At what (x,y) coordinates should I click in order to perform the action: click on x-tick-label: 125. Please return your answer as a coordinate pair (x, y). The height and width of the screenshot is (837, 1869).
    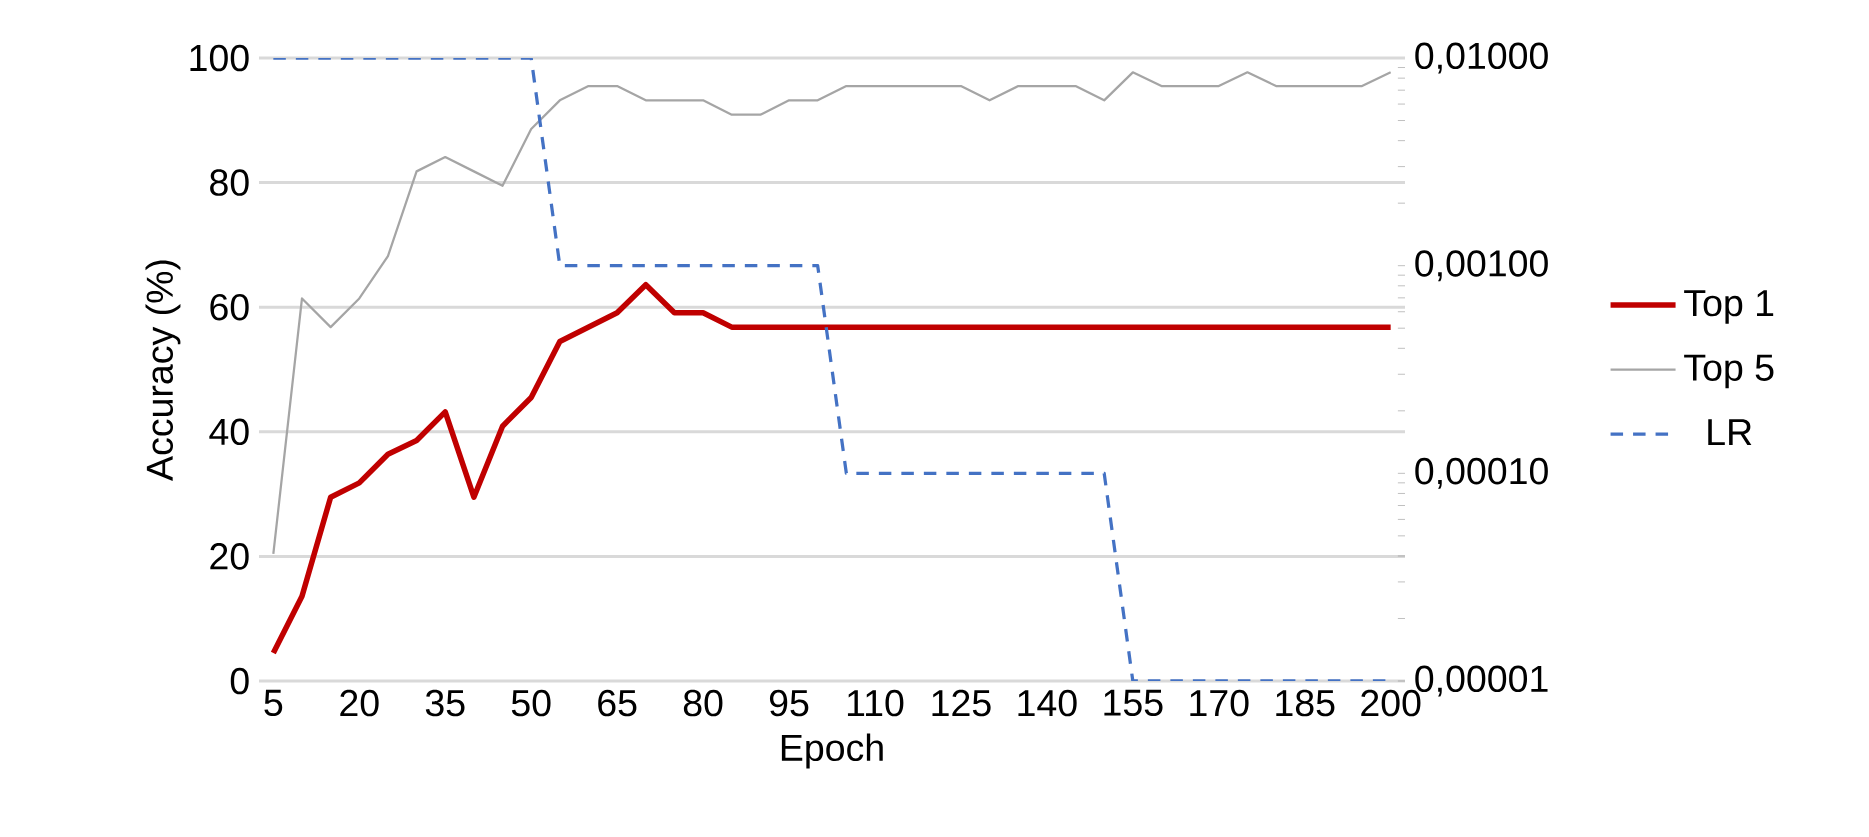
    Looking at the image, I should click on (961, 703).